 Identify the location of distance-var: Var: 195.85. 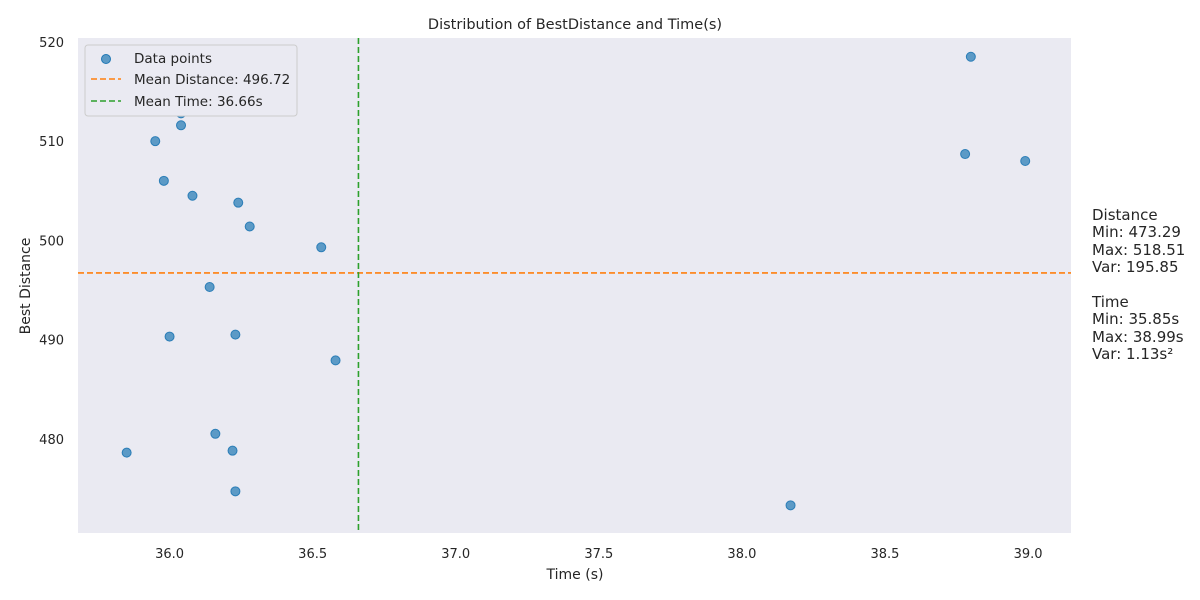
(1135, 267).